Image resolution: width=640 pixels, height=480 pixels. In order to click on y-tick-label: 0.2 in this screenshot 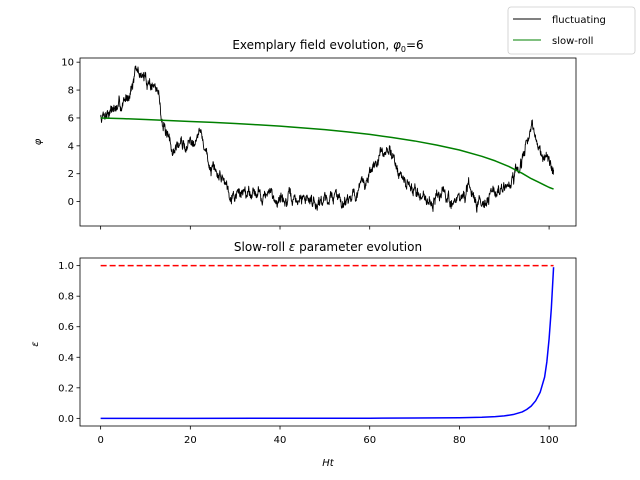, I will do `click(66, 388)`.